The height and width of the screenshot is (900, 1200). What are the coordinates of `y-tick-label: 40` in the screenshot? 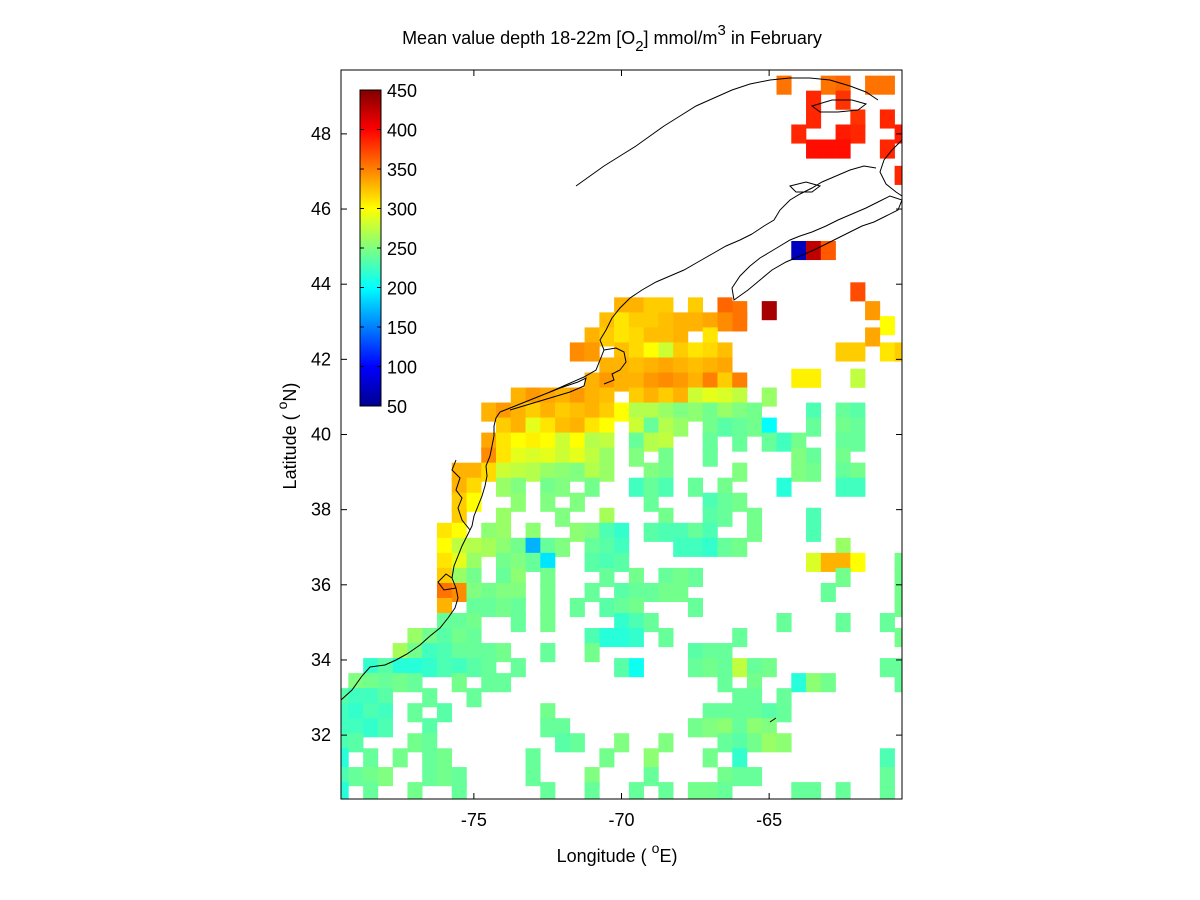 It's located at (321, 435).